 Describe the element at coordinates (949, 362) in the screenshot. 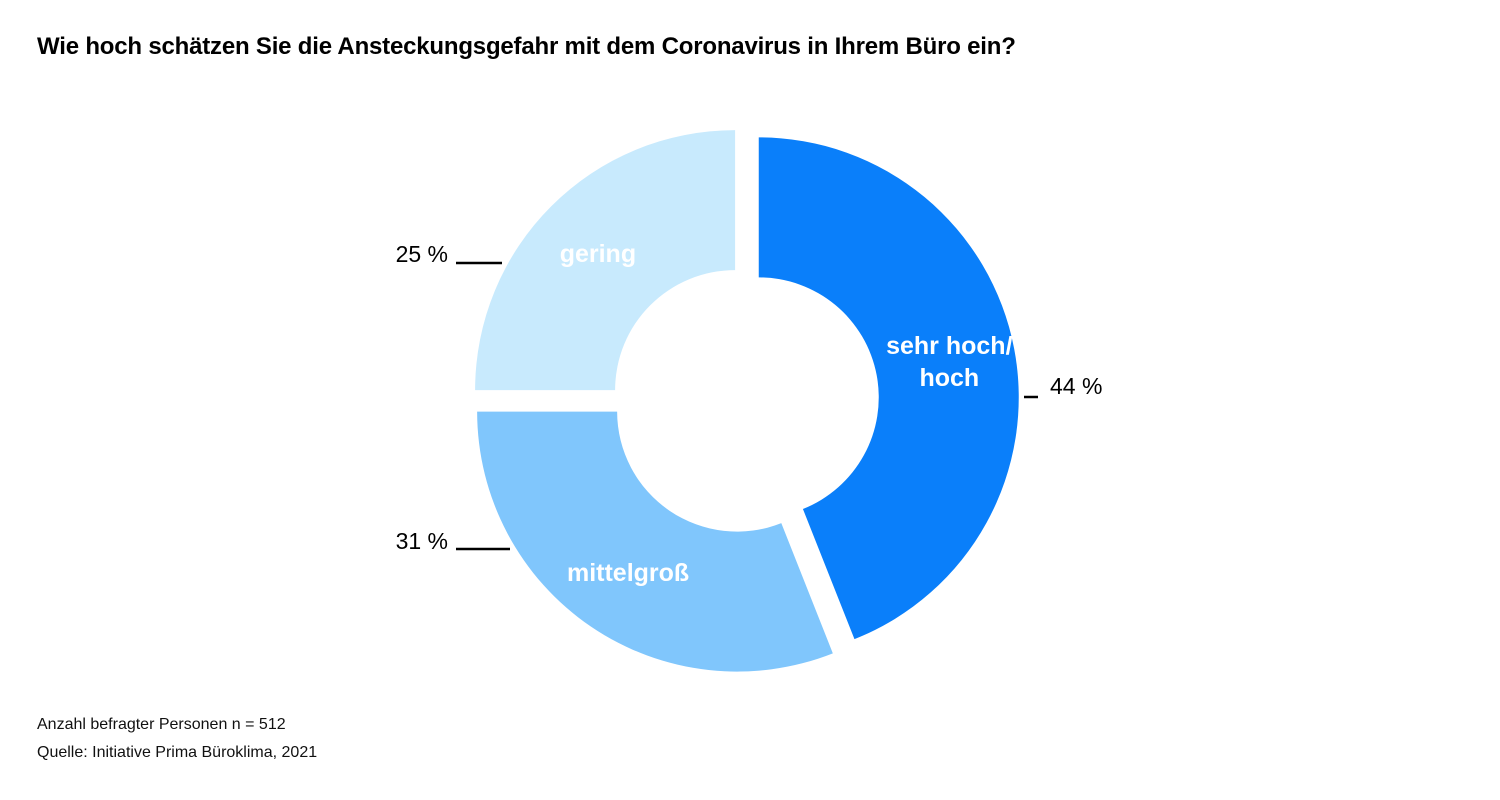

I see `slice-label-high: sehr hoch/hoch` at that location.